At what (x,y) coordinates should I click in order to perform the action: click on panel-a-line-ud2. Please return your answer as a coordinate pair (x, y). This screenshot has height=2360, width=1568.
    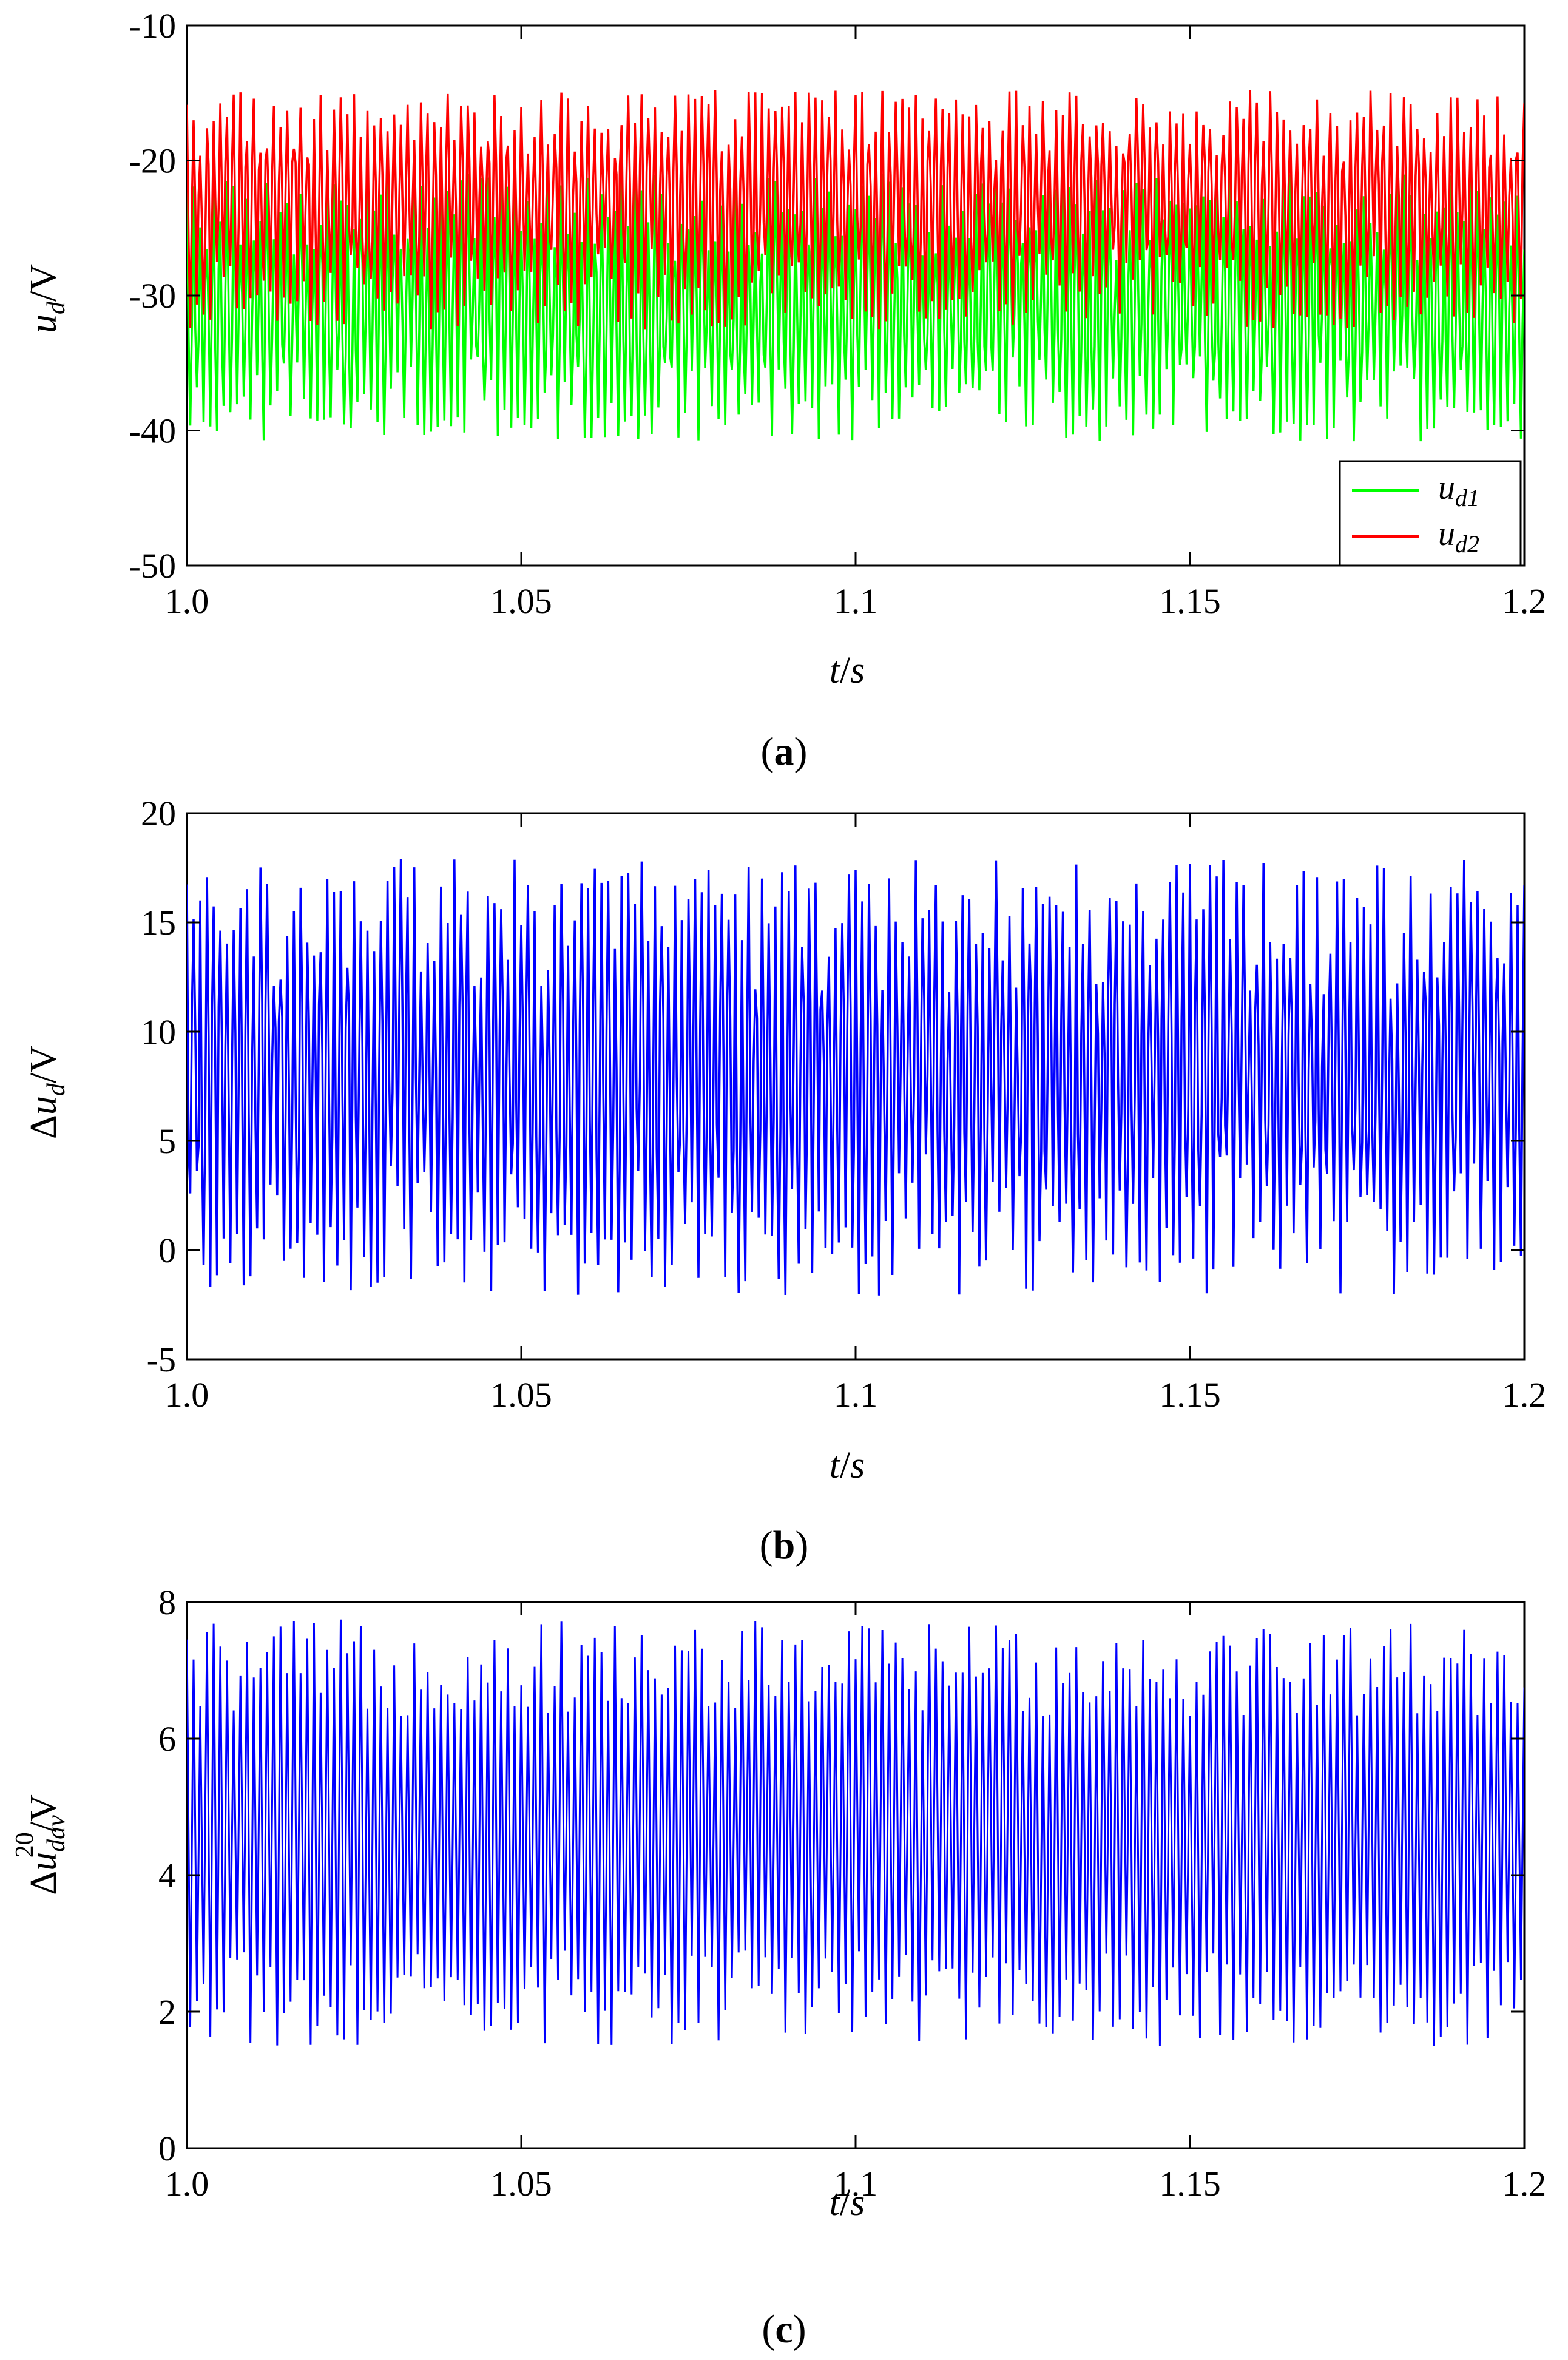
    Looking at the image, I should click on (856, 210).